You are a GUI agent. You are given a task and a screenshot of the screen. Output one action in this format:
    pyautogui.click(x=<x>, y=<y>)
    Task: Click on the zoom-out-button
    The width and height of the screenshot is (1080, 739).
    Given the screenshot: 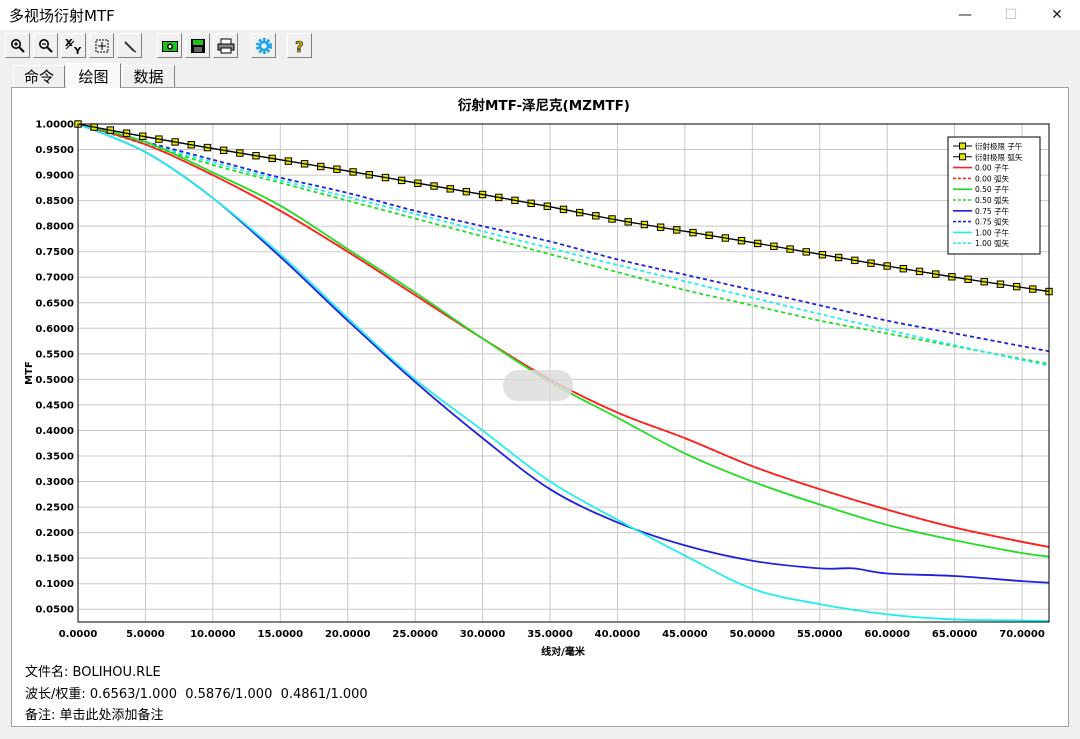 What is the action you would take?
    pyautogui.click(x=45, y=45)
    